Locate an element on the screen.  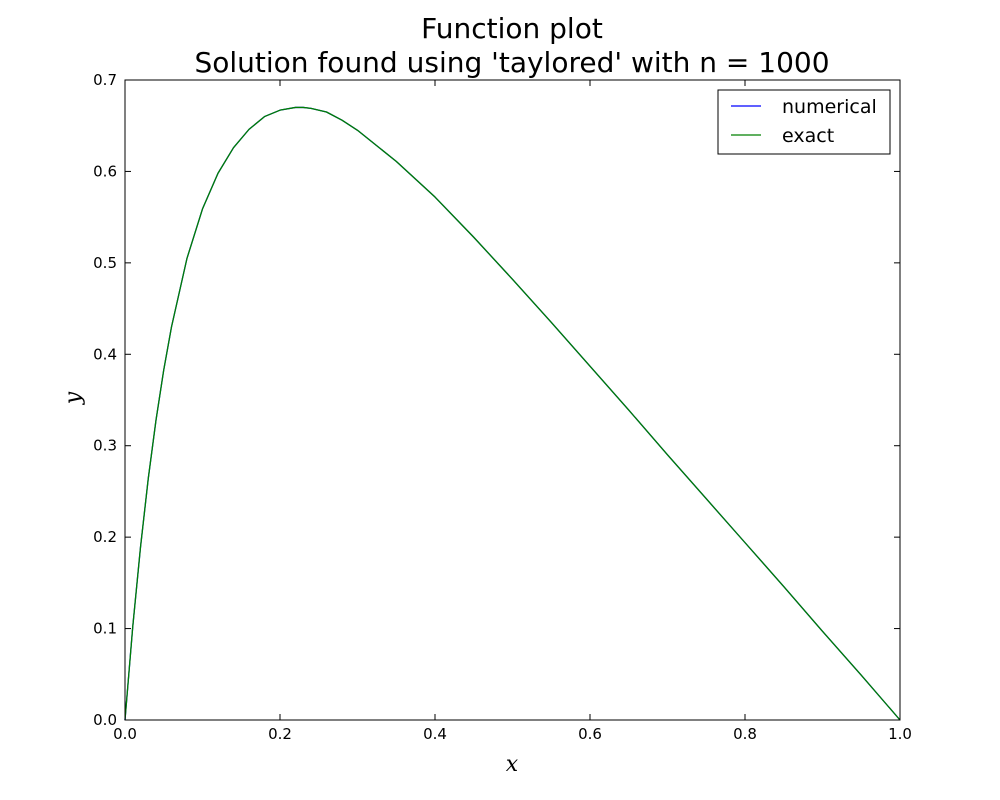
legend-label-numerical: numerical is located at coordinates (829, 107).